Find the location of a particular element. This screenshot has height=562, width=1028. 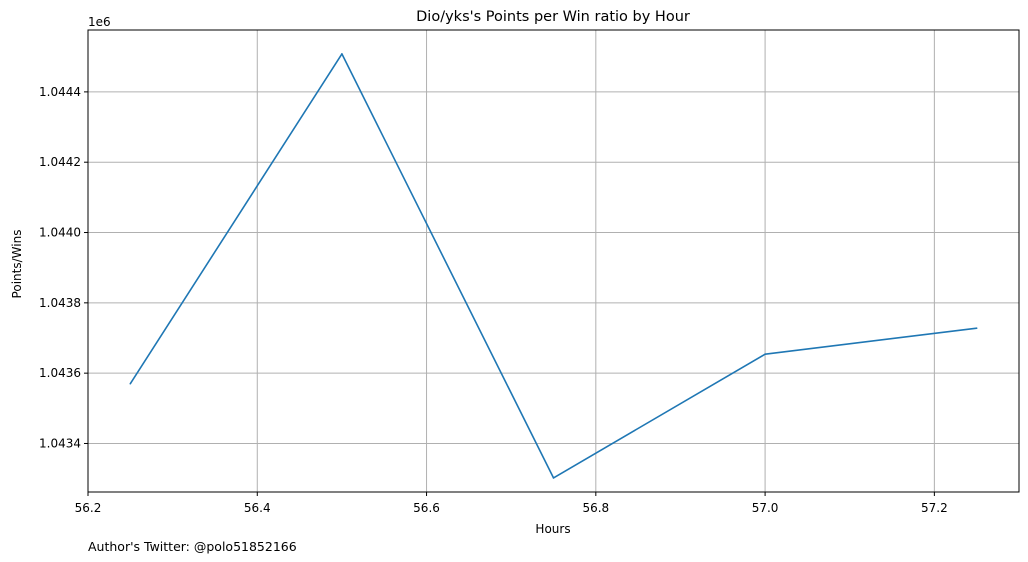

x-axis-label: Hours is located at coordinates (552, 529).